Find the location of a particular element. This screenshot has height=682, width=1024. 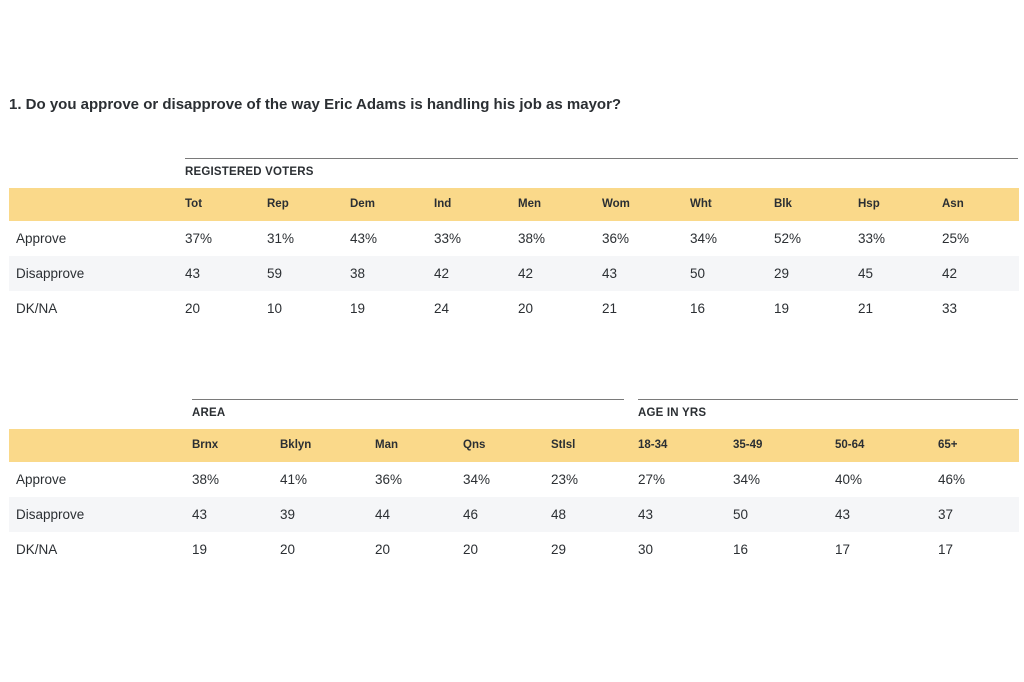

table-cell: 59 is located at coordinates (275, 273).